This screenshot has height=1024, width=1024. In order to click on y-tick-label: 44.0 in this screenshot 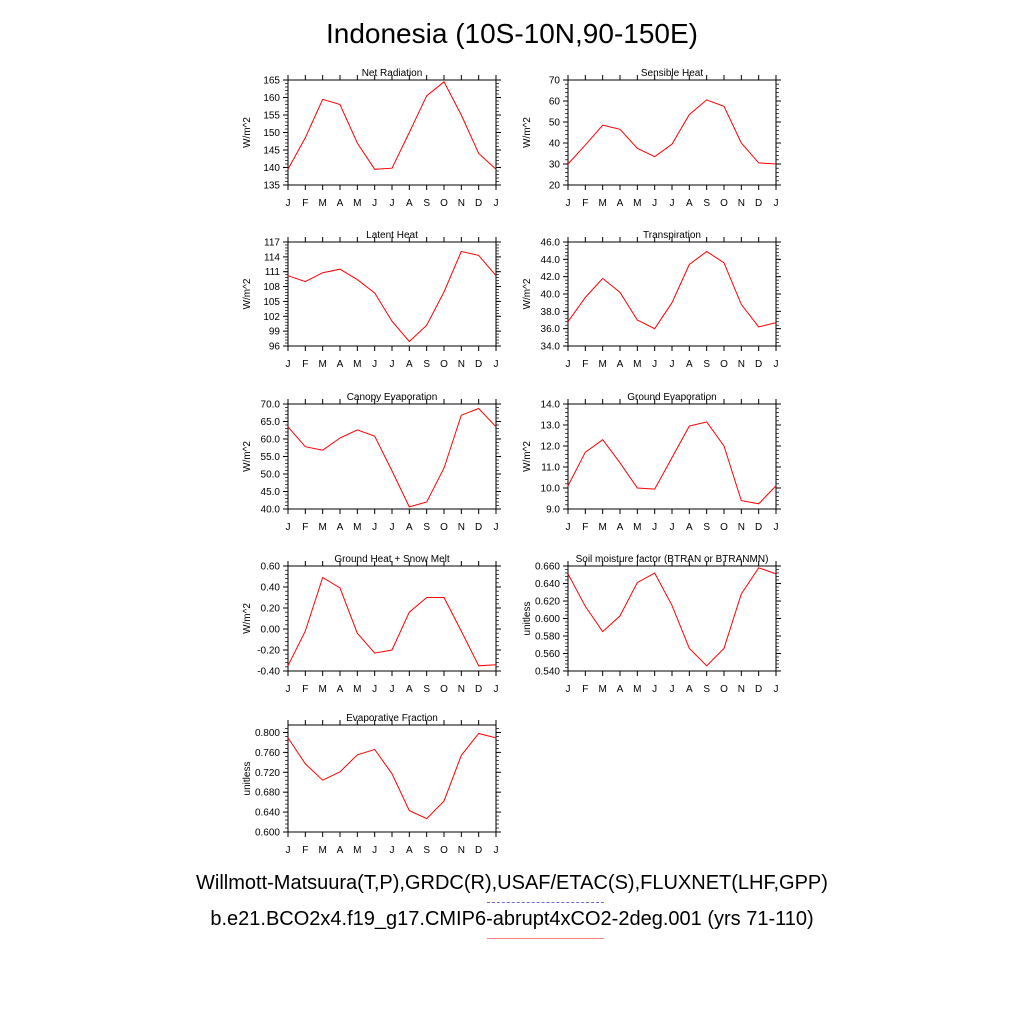, I will do `click(551, 260)`.